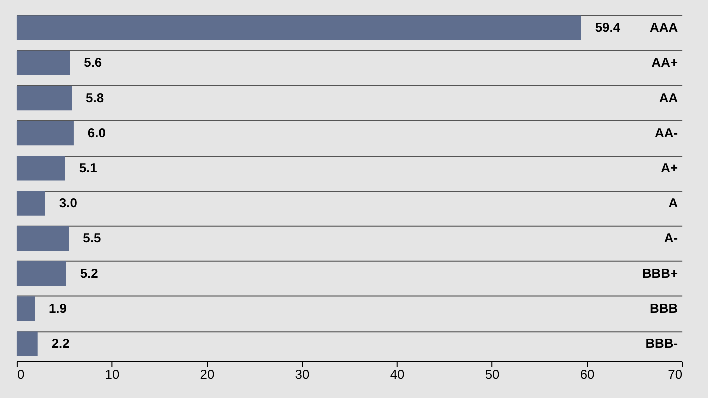 Image resolution: width=708 pixels, height=403 pixels. I want to click on x-tick-label: 30, so click(302, 374).